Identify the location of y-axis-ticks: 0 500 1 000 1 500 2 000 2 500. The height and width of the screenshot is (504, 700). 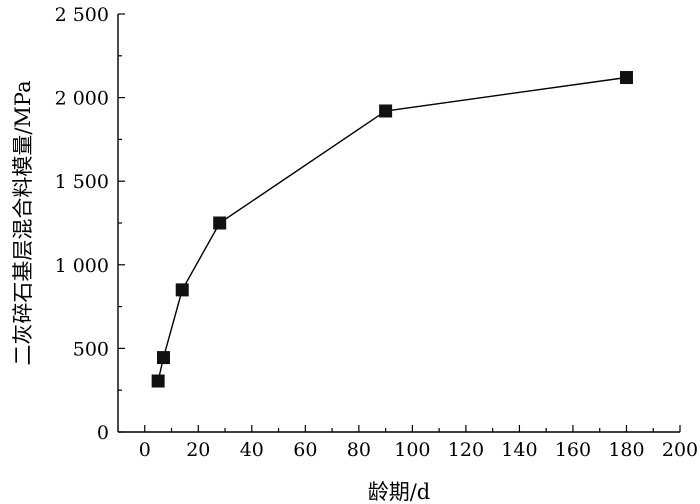
(90, 224).